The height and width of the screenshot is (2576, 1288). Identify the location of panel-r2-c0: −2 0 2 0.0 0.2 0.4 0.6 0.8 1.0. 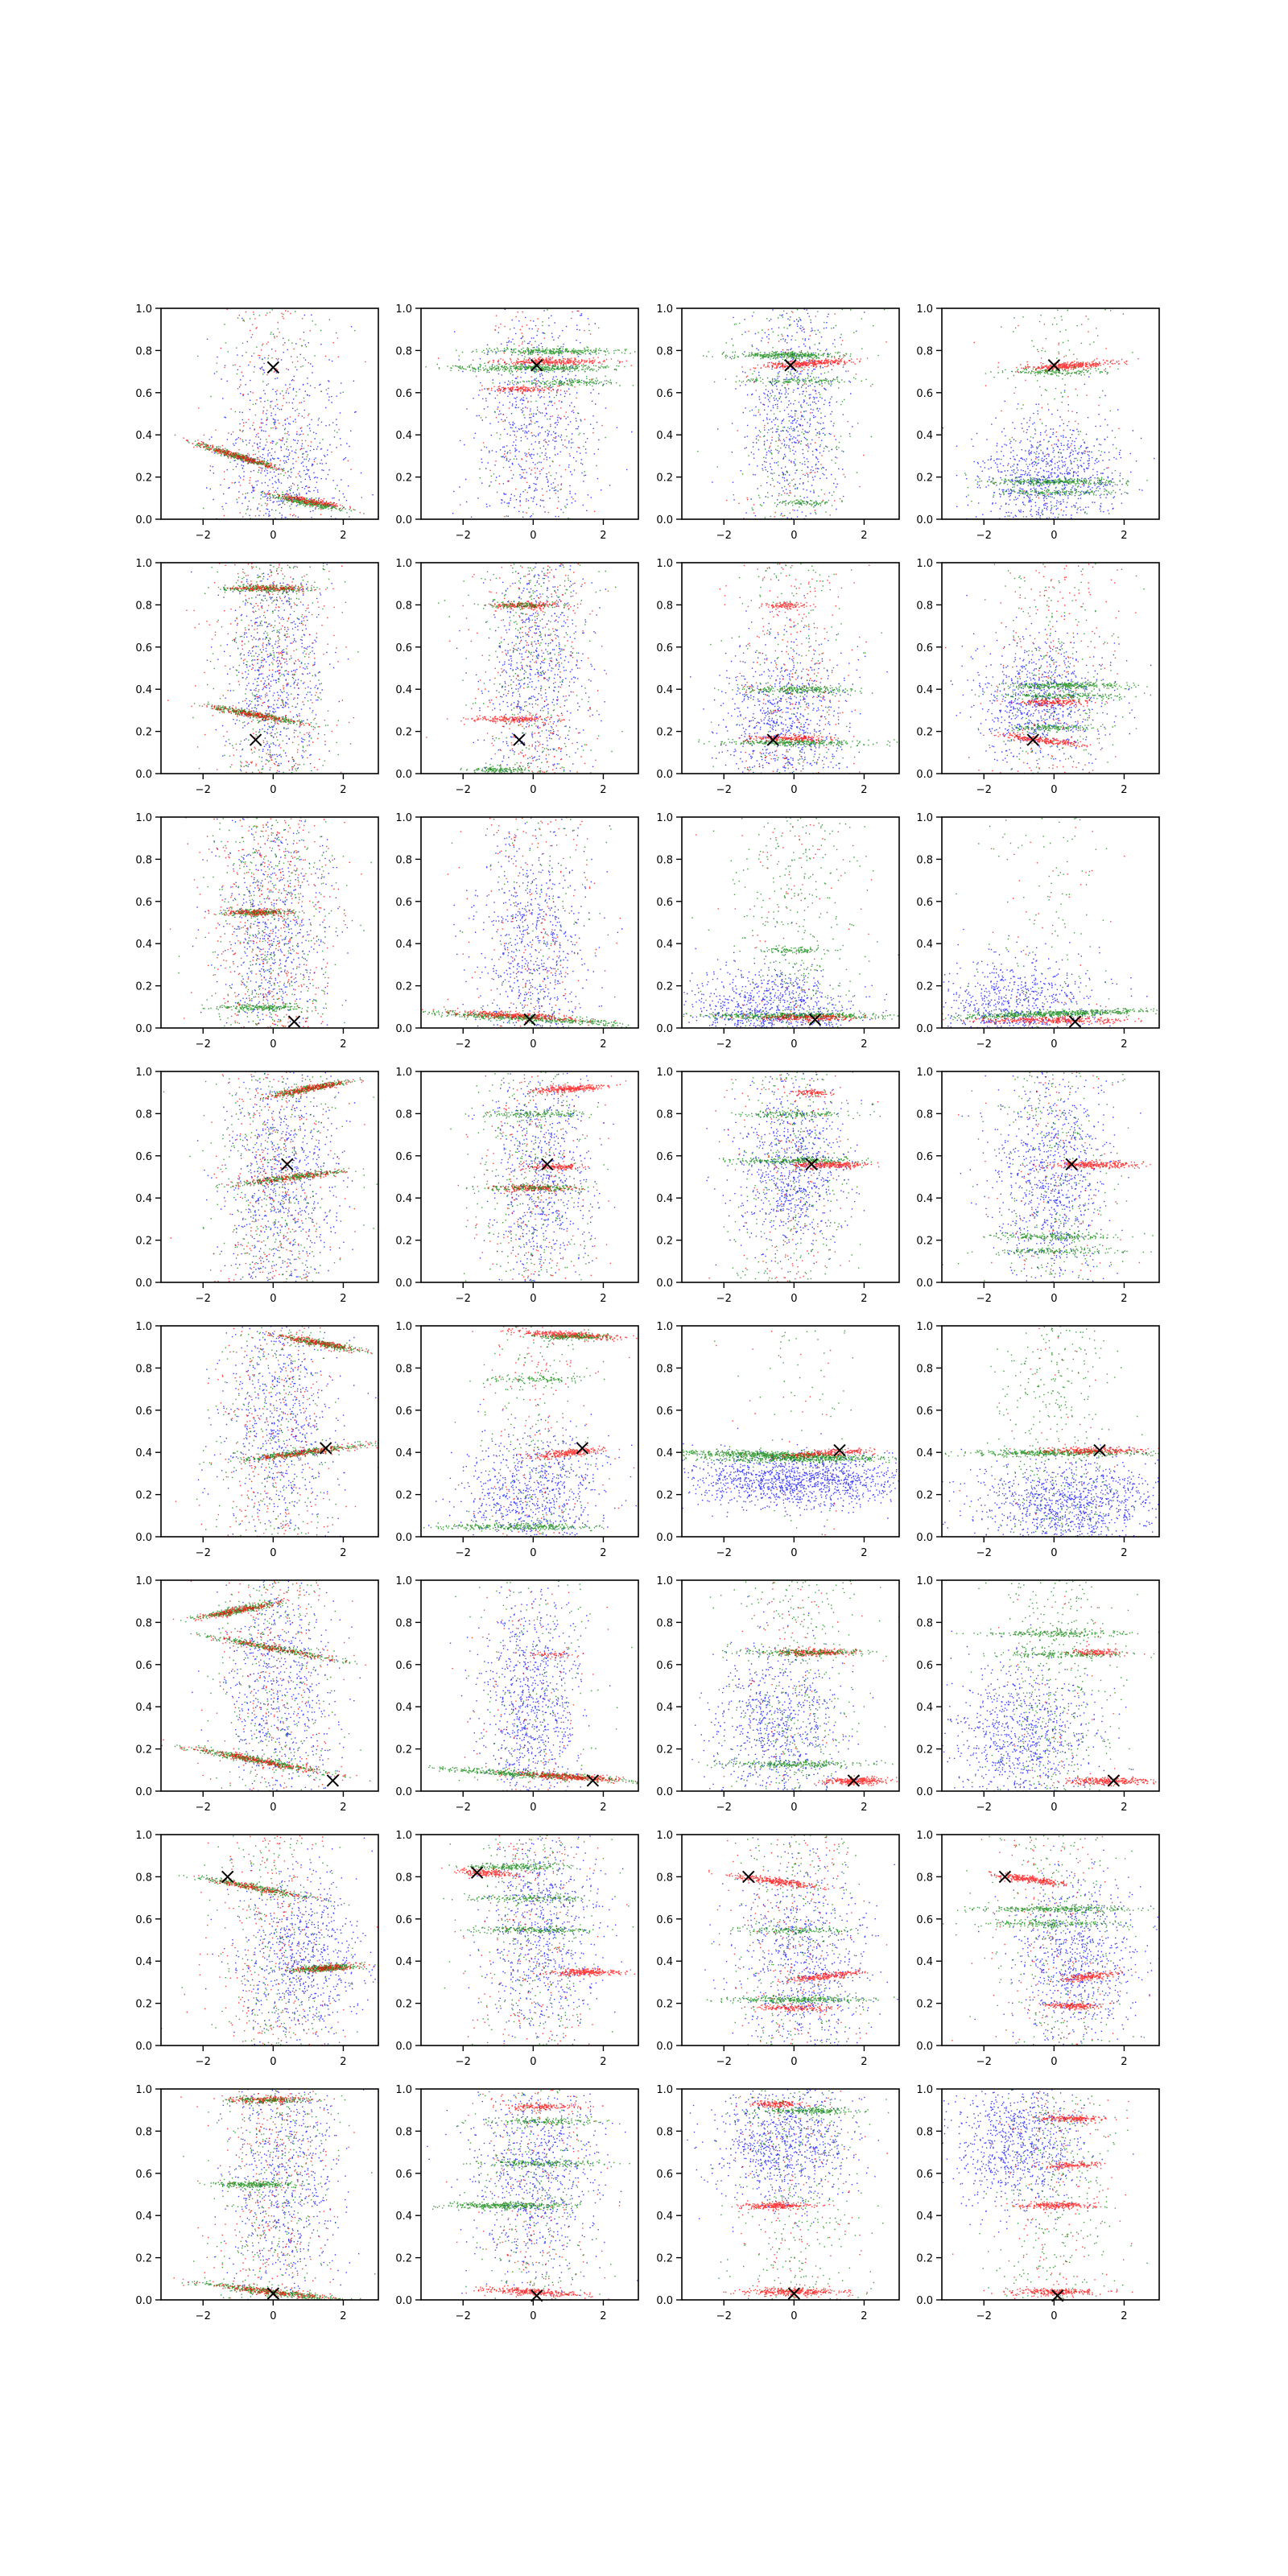
(257, 931).